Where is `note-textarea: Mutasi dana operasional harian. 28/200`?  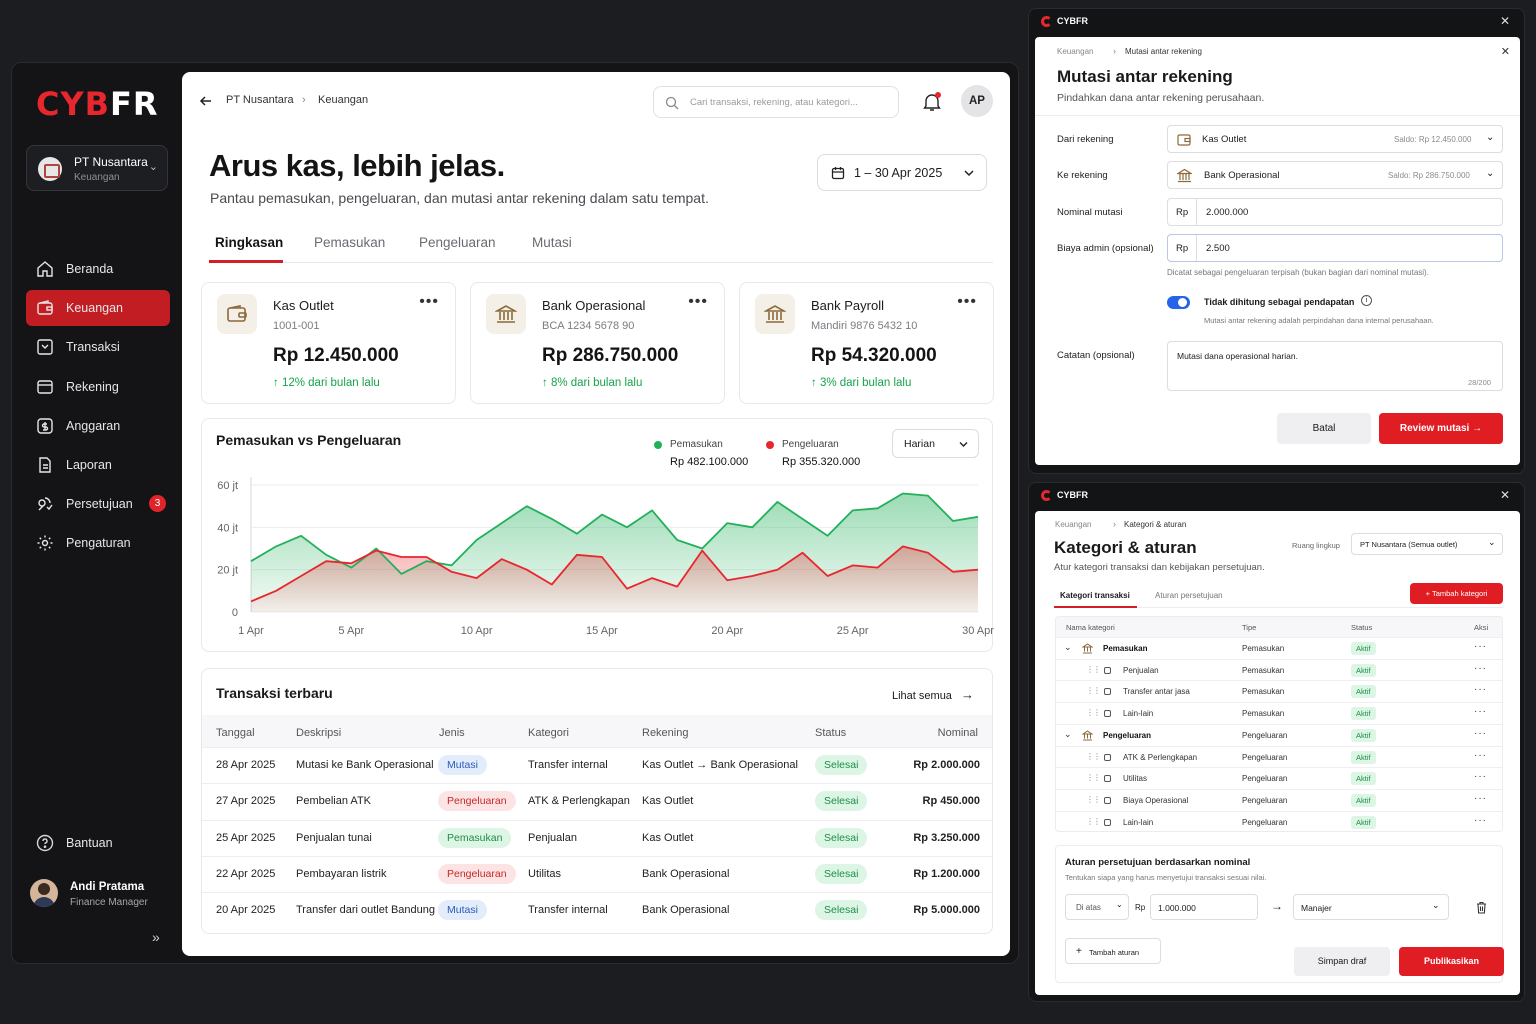 note-textarea: Mutasi dana operasional harian. 28/200 is located at coordinates (1335, 366).